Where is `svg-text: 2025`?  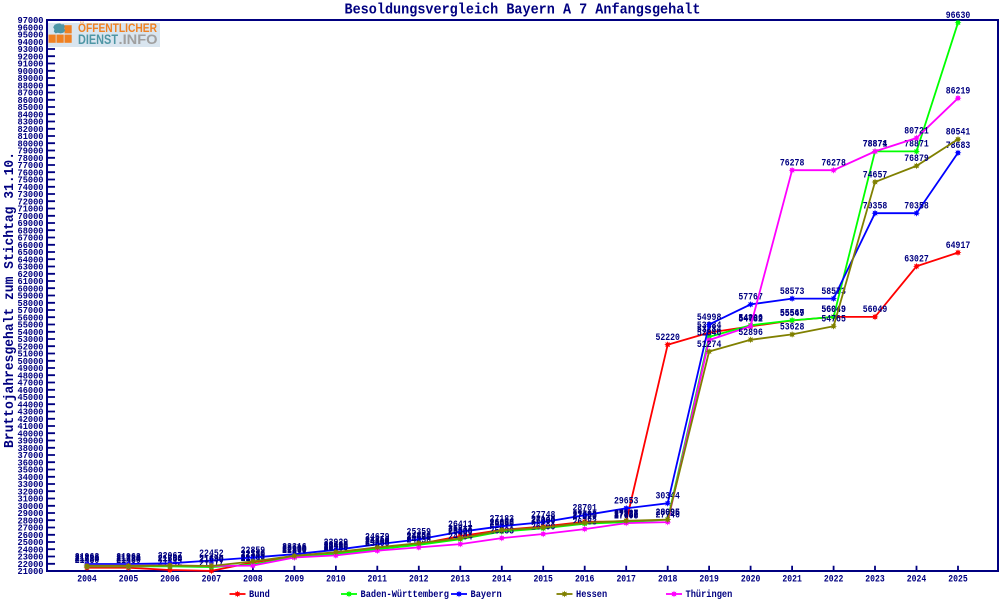 svg-text: 2025 is located at coordinates (958, 579).